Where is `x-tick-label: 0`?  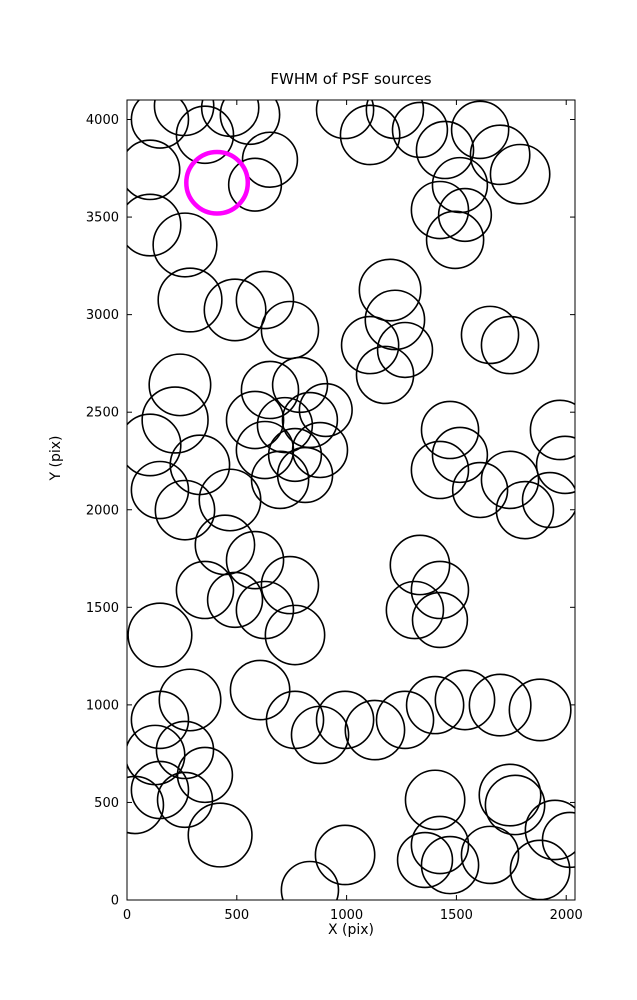
x-tick-label: 0 is located at coordinates (127, 915).